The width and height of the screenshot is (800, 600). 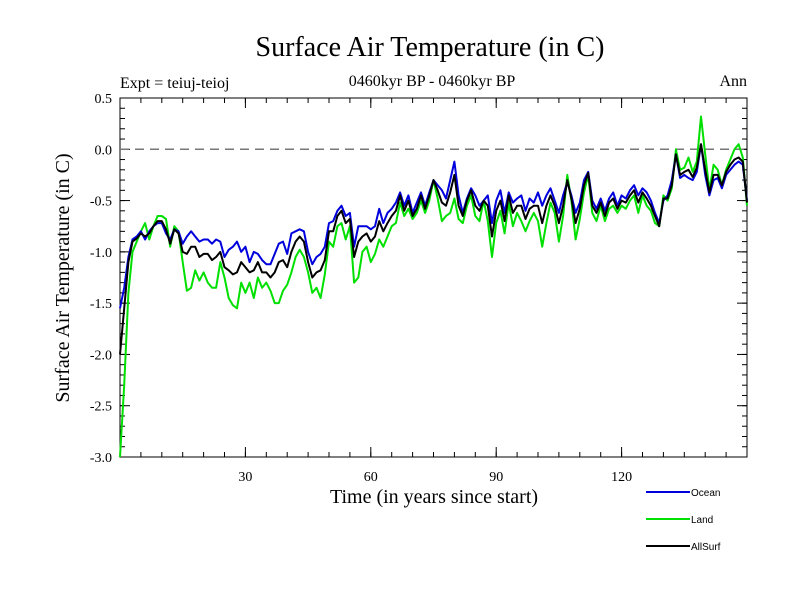 What do you see at coordinates (432, 81) in the screenshot?
I see `chart-subtitle: 0460kyr BP - 0460kyr BP` at bounding box center [432, 81].